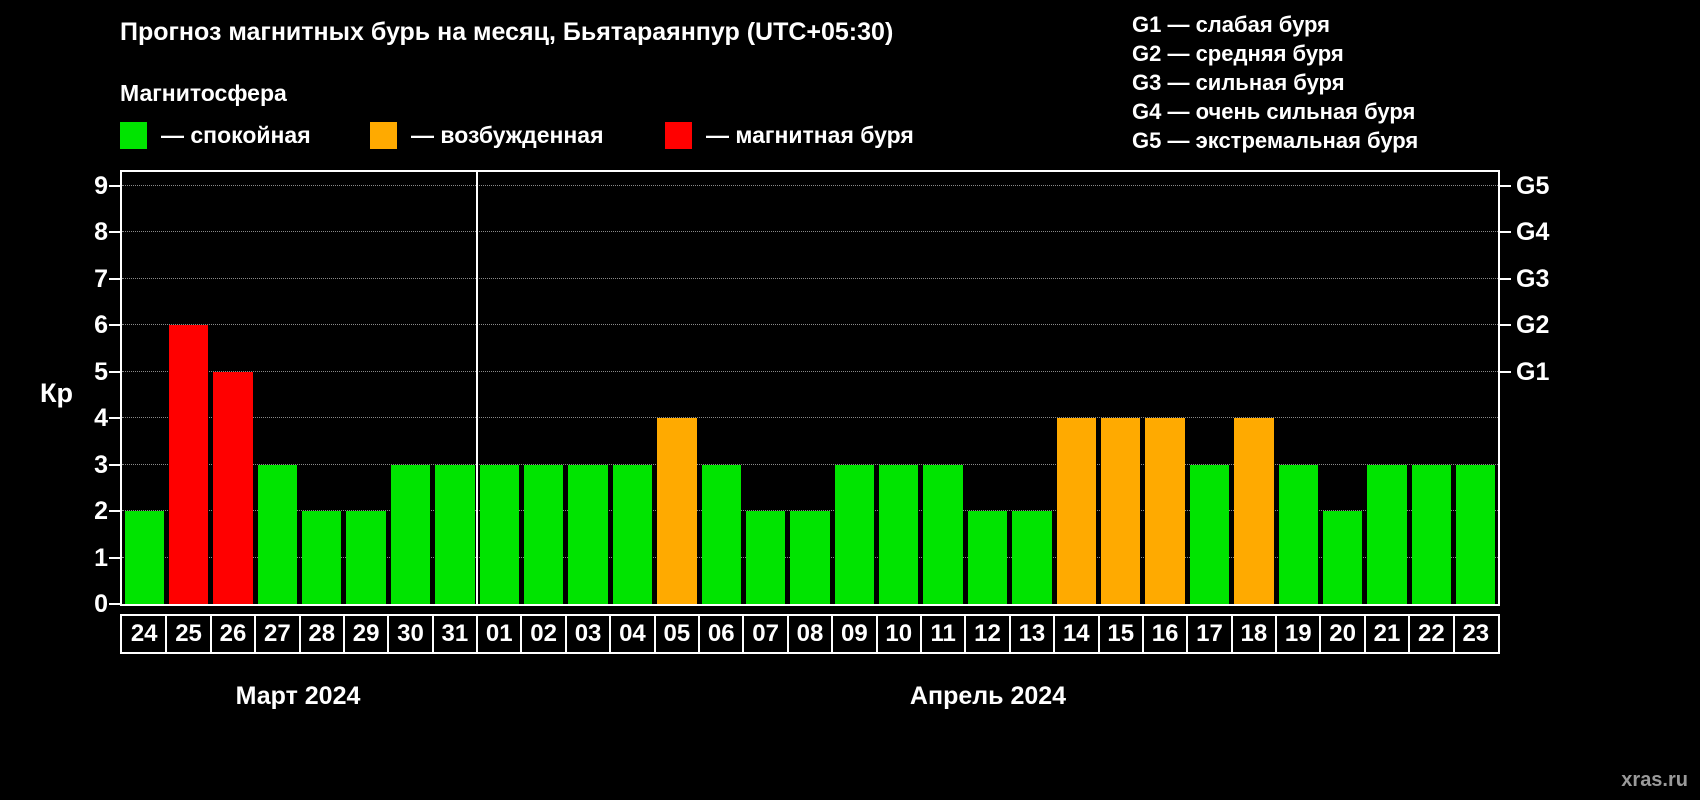  I want to click on date-cell-27: 27, so click(277, 633).